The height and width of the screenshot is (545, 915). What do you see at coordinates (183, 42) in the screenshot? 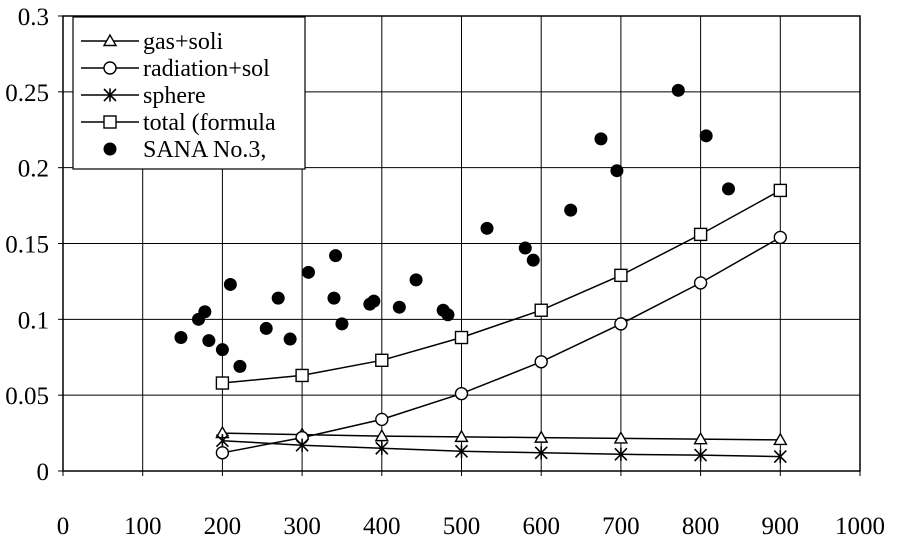
I see `legend-label: gas+soli` at bounding box center [183, 42].